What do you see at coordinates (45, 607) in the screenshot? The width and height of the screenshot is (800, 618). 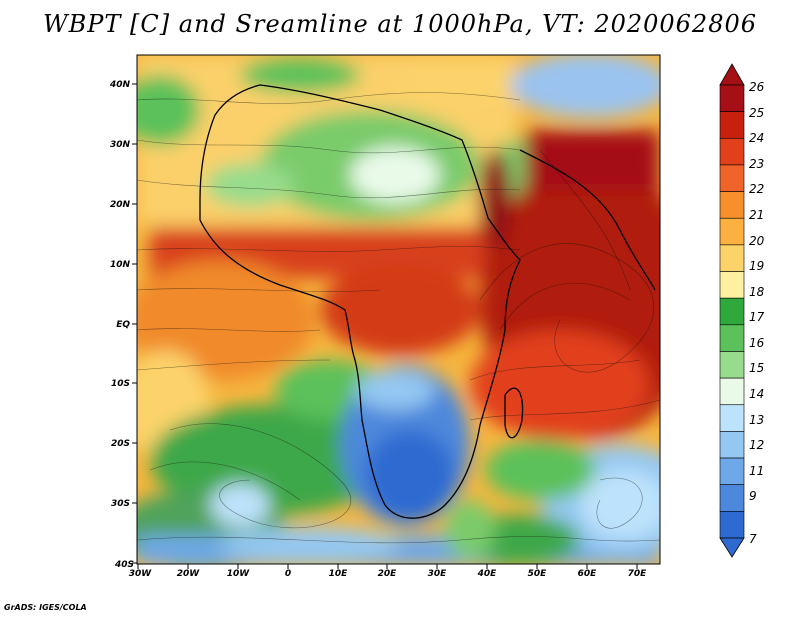 I see `credit-label: GrADS: IGES/COLA` at bounding box center [45, 607].